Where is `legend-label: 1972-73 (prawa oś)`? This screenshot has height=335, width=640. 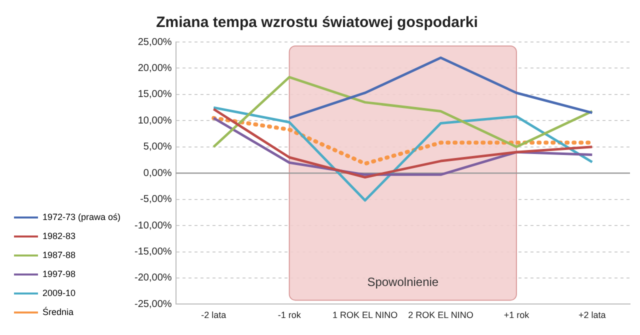 legend-label: 1972-73 (prawa oś) is located at coordinates (81, 217).